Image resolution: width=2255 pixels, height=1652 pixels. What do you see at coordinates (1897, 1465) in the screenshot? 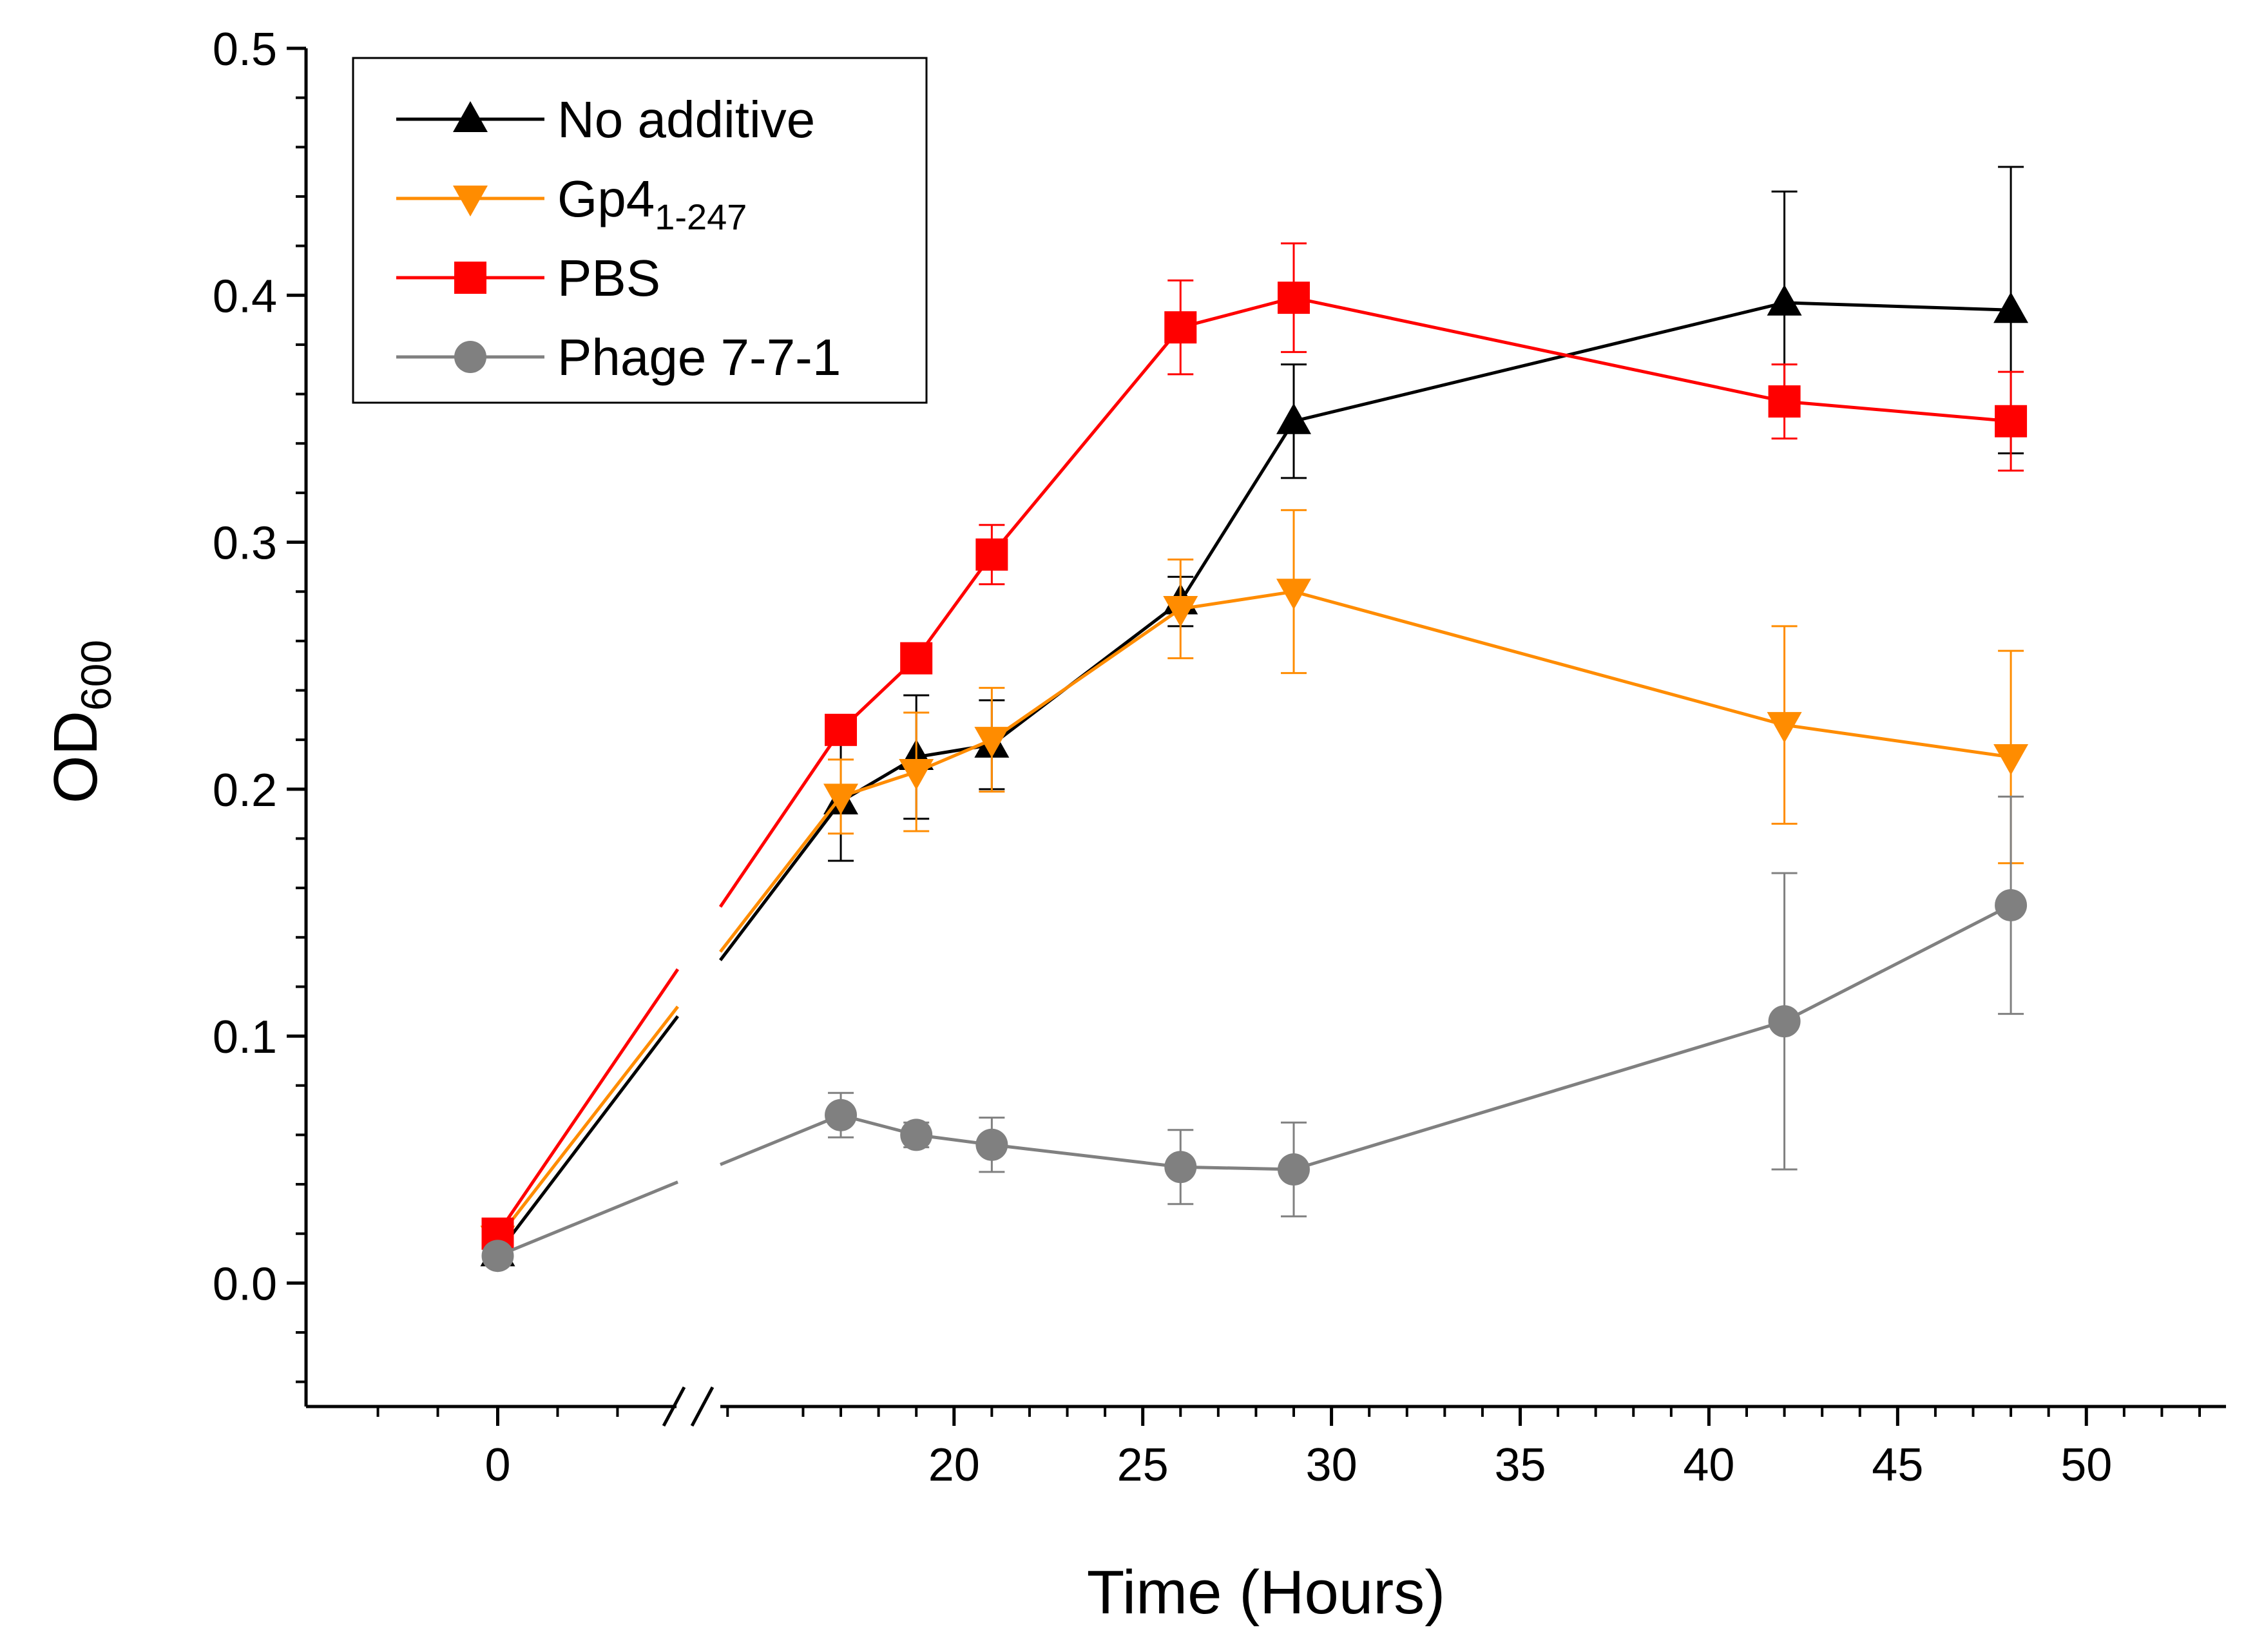
I see `x-tick-label: 45` at bounding box center [1897, 1465].